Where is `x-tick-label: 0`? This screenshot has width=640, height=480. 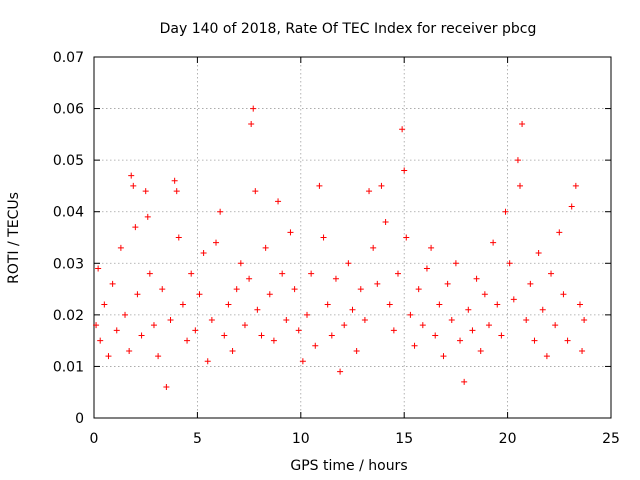 x-tick-label: 0 is located at coordinates (94, 439).